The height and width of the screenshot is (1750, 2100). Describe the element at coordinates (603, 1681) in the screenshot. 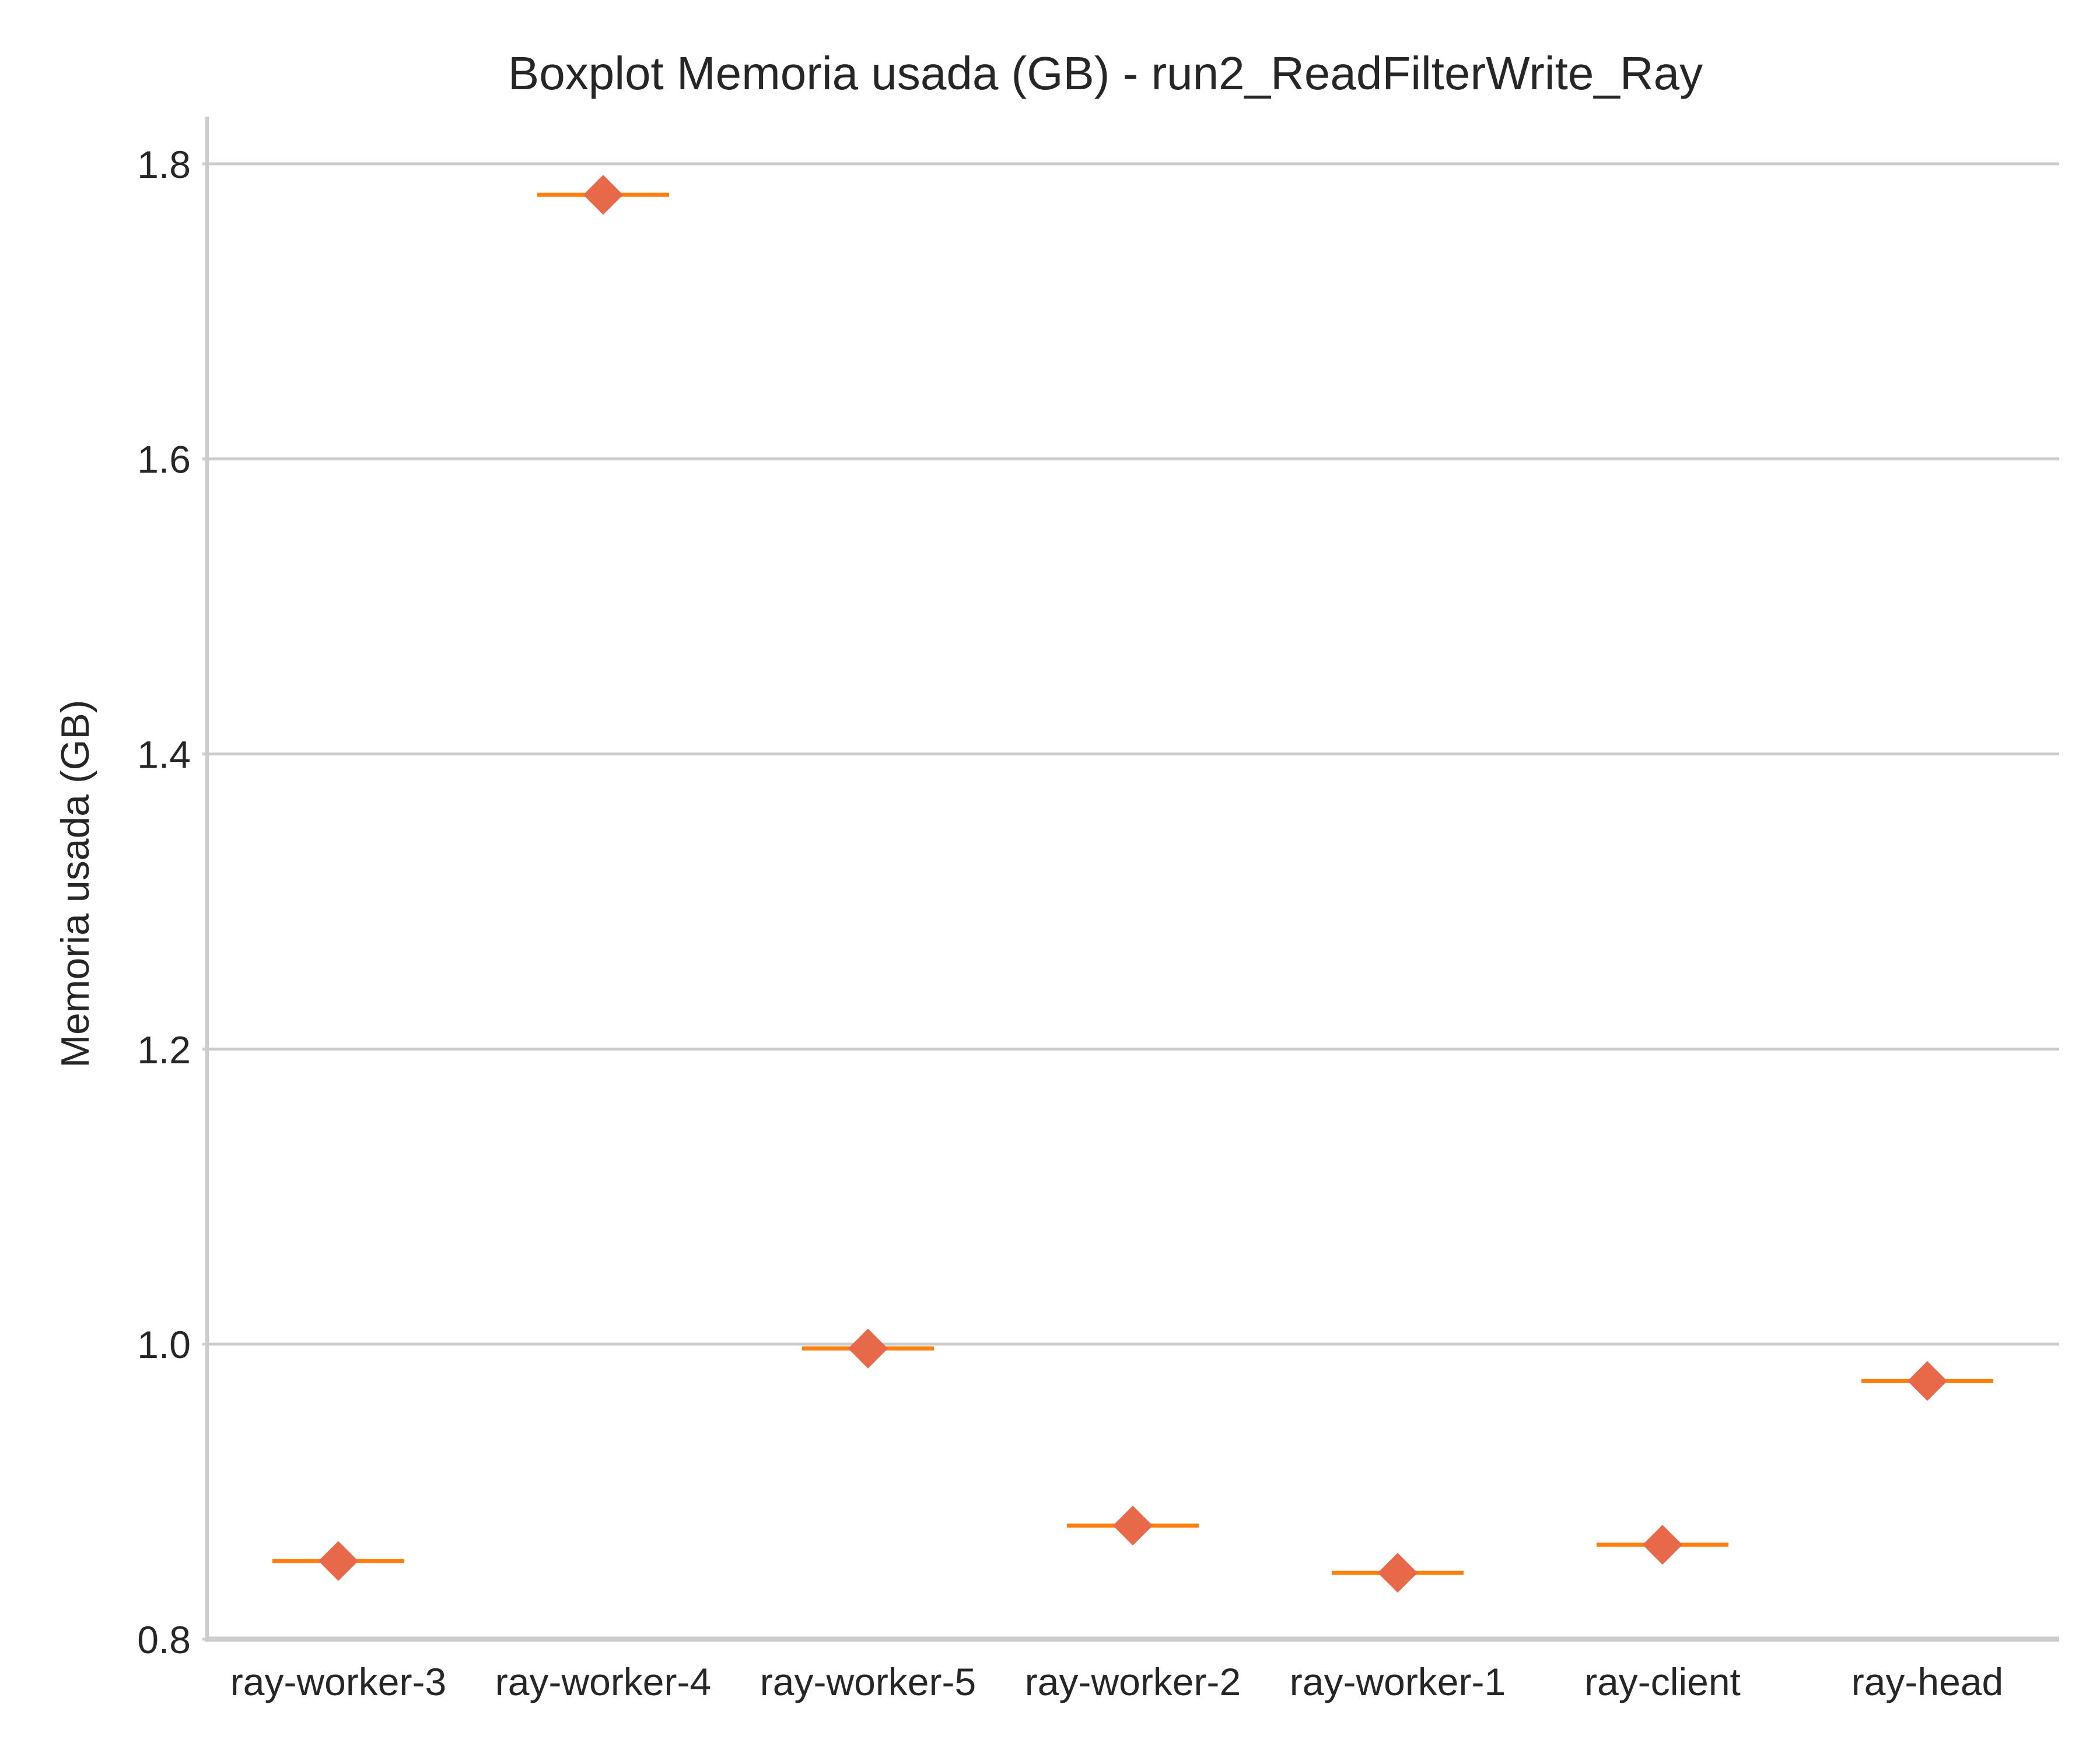

I see `x-tick-label: ray-worker-4` at that location.